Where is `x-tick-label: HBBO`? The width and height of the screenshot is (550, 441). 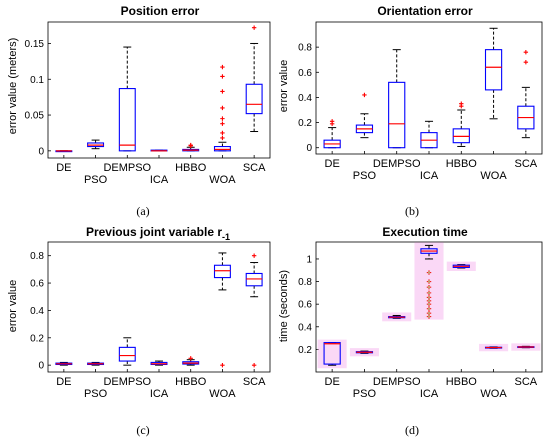 x-tick-label: HBBO is located at coordinates (191, 382).